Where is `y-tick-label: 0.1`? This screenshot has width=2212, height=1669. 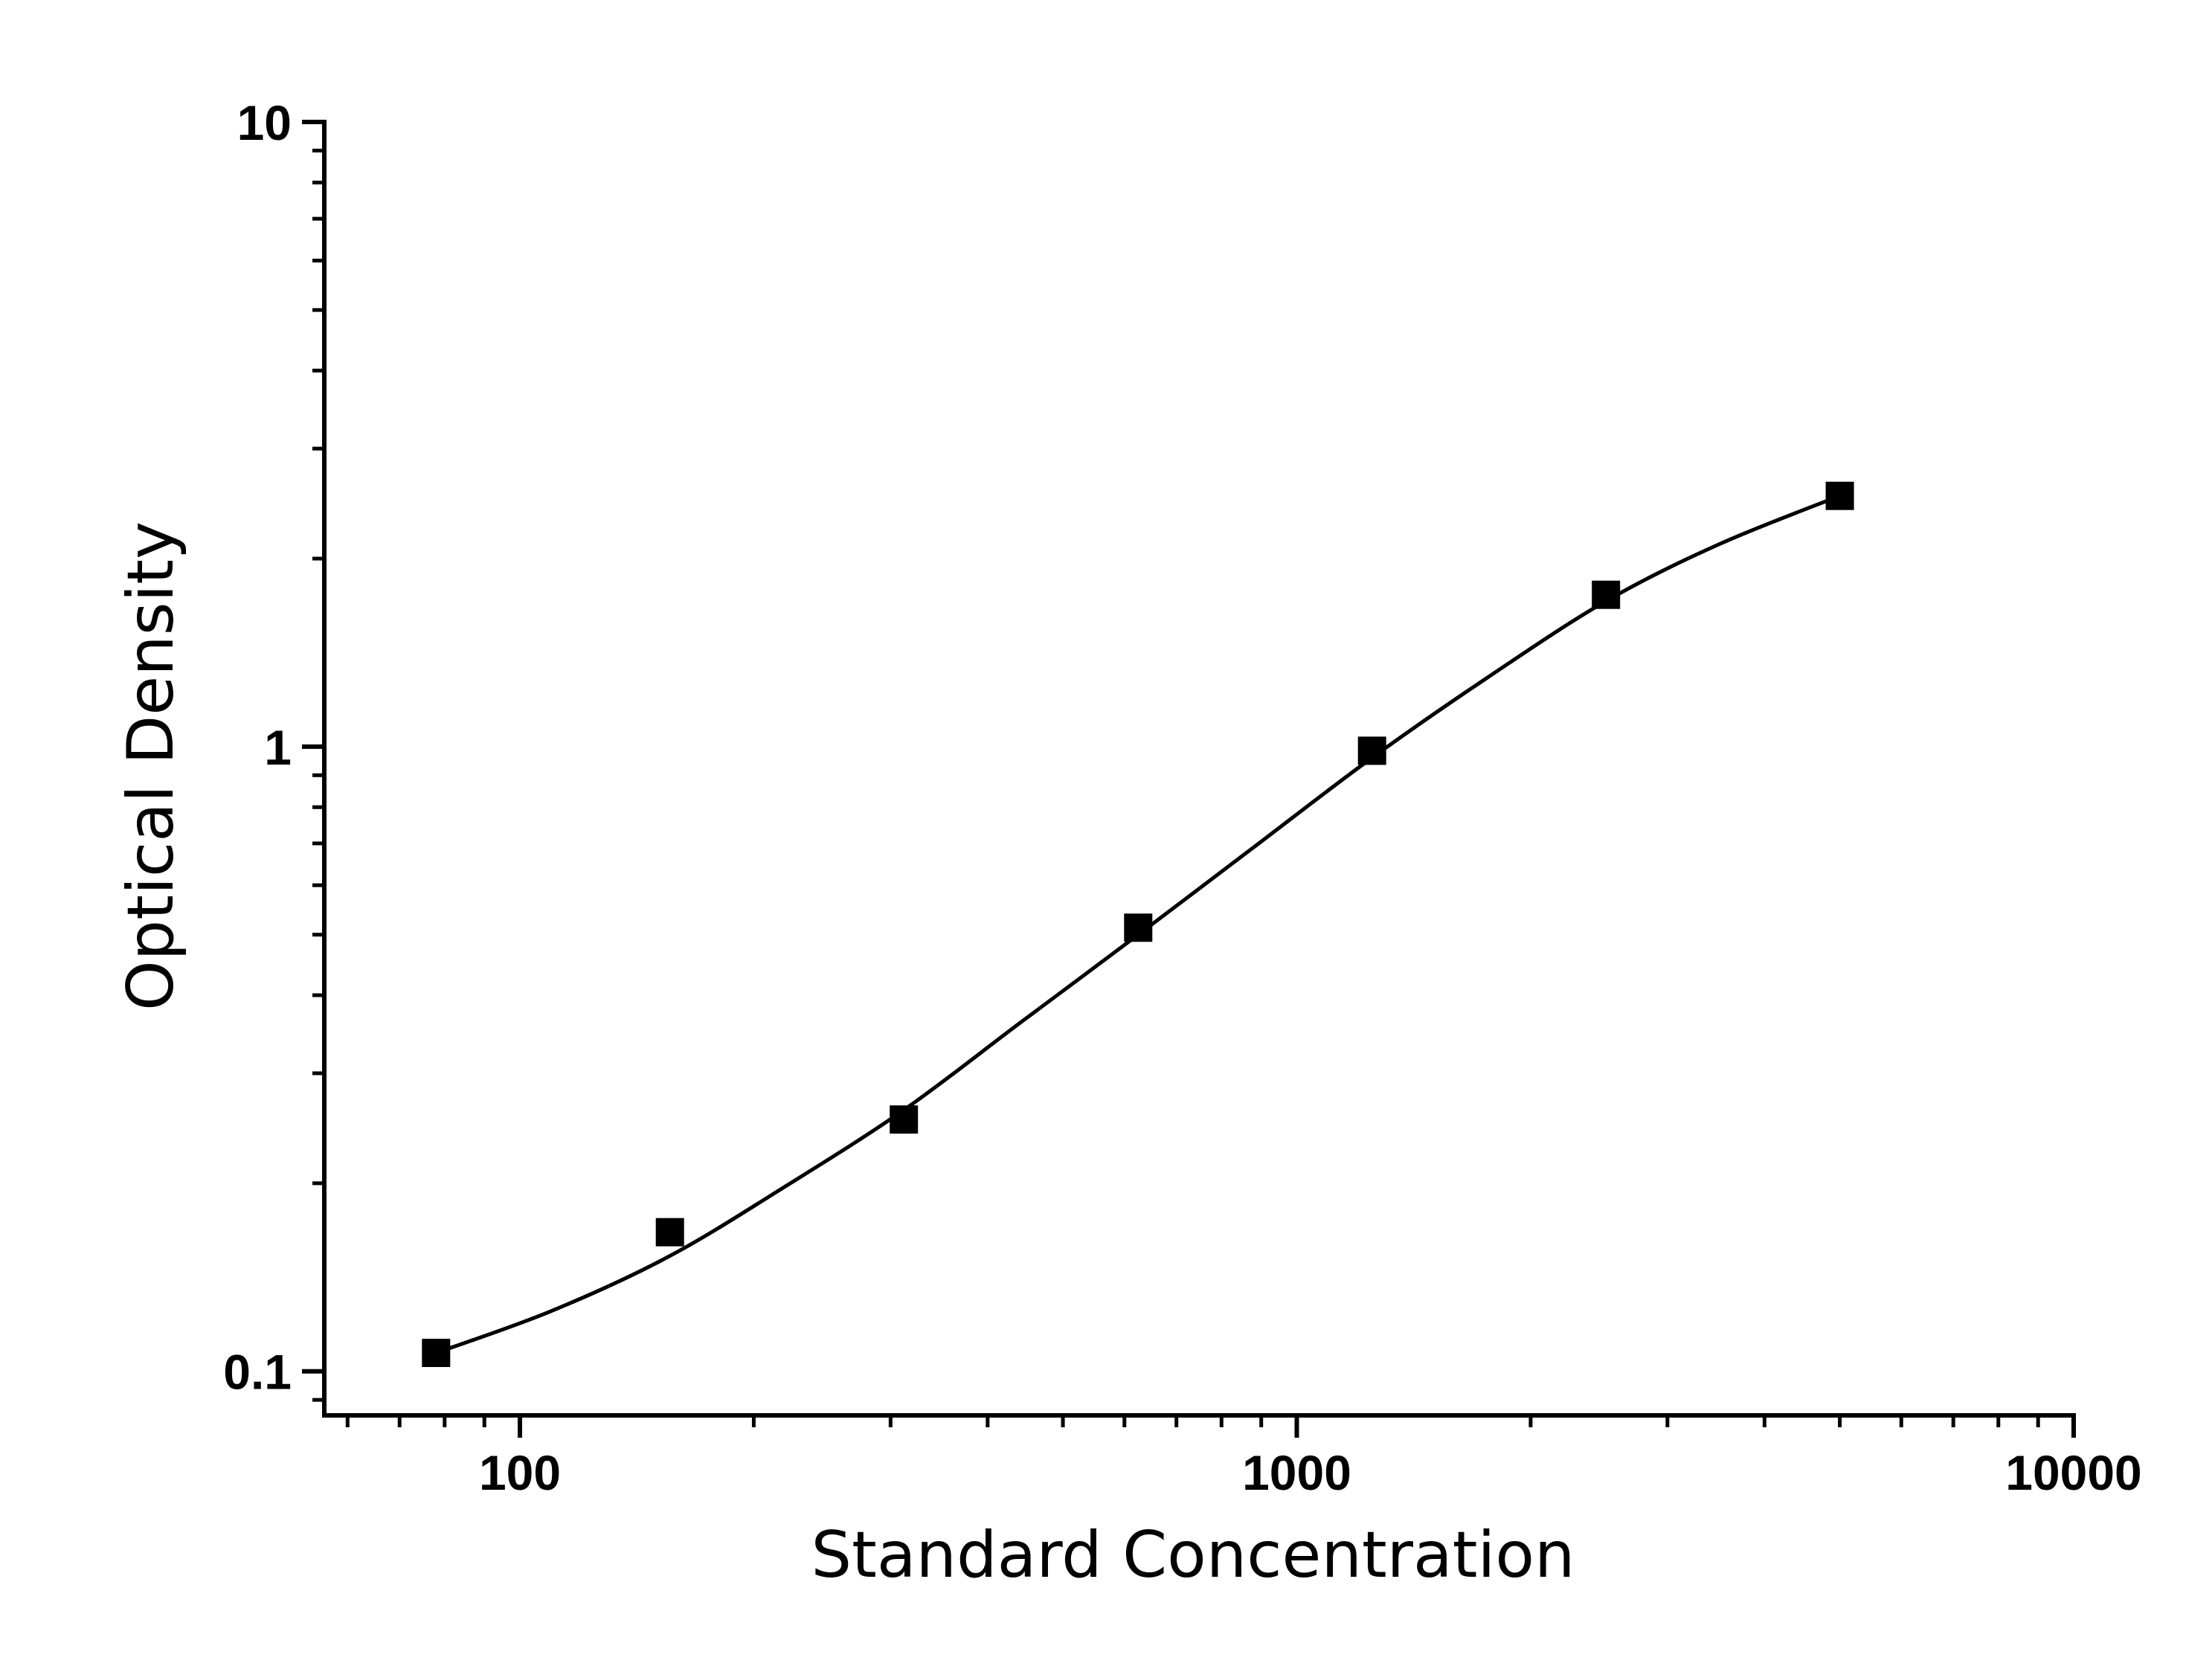
y-tick-label: 0.1 is located at coordinates (258, 1372).